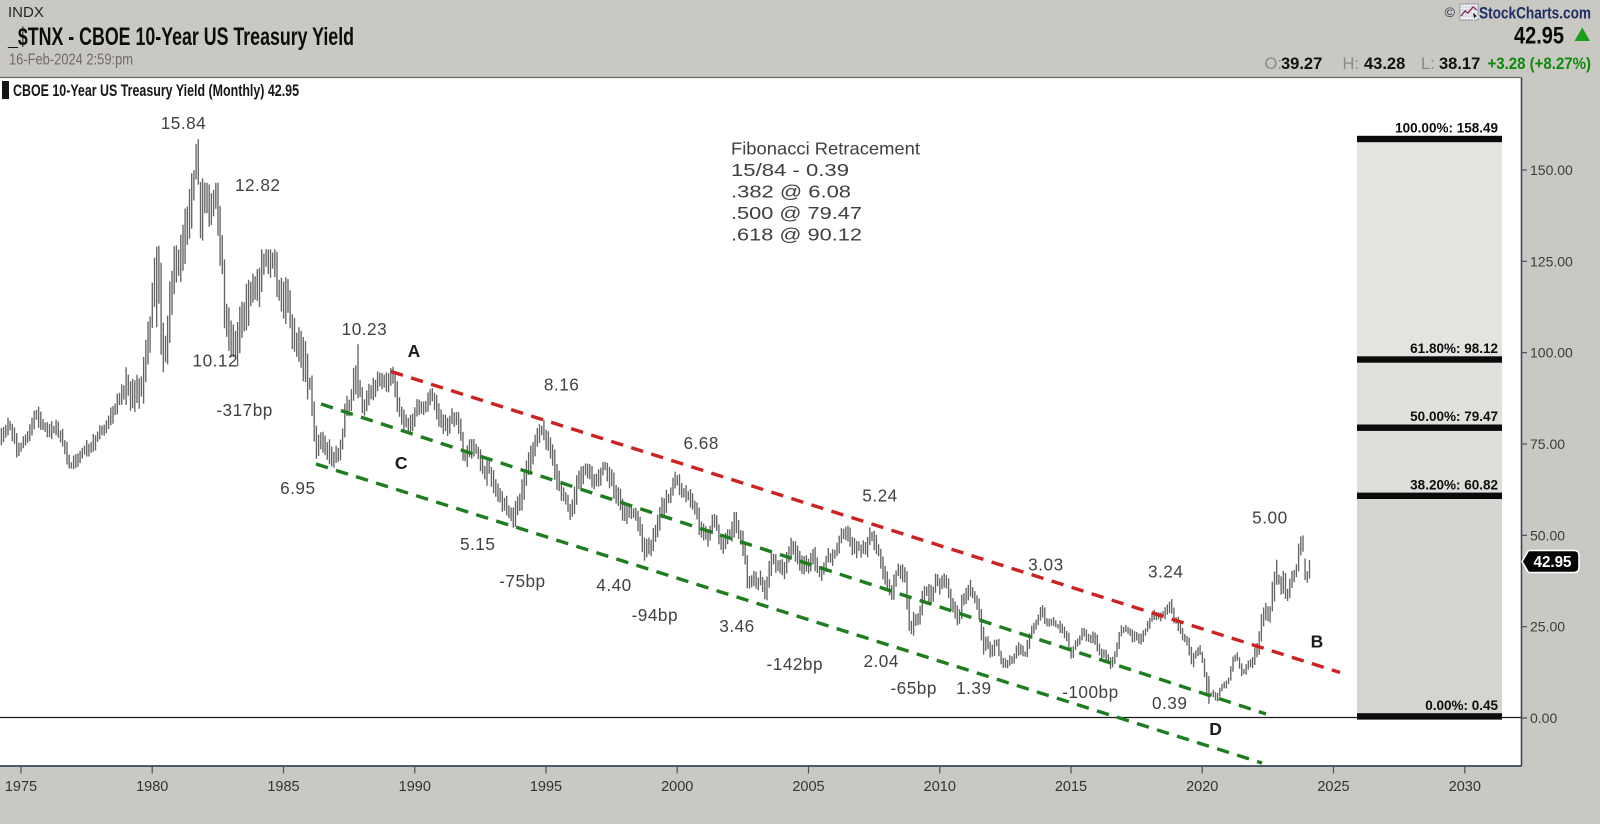 This screenshot has width=1600, height=824. Describe the element at coordinates (1215, 729) in the screenshot. I see `svg-text: D` at that location.